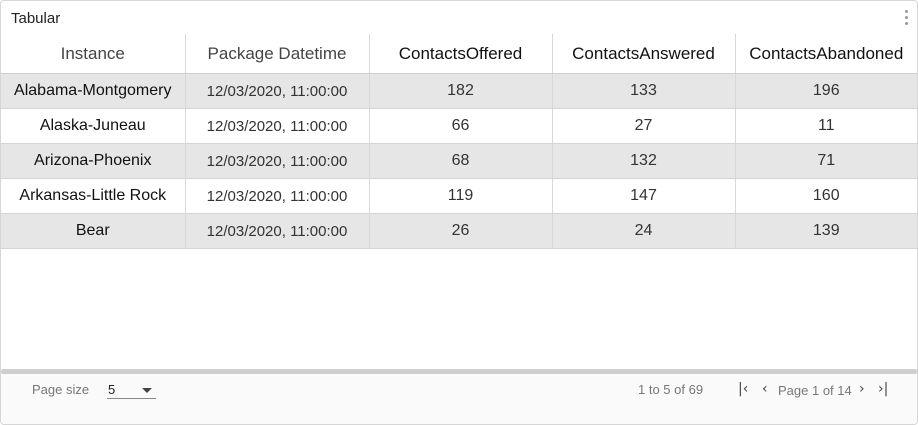 This screenshot has width=918, height=425. What do you see at coordinates (93, 91) in the screenshot?
I see `cell-instance: Alabama-Montgomery` at bounding box center [93, 91].